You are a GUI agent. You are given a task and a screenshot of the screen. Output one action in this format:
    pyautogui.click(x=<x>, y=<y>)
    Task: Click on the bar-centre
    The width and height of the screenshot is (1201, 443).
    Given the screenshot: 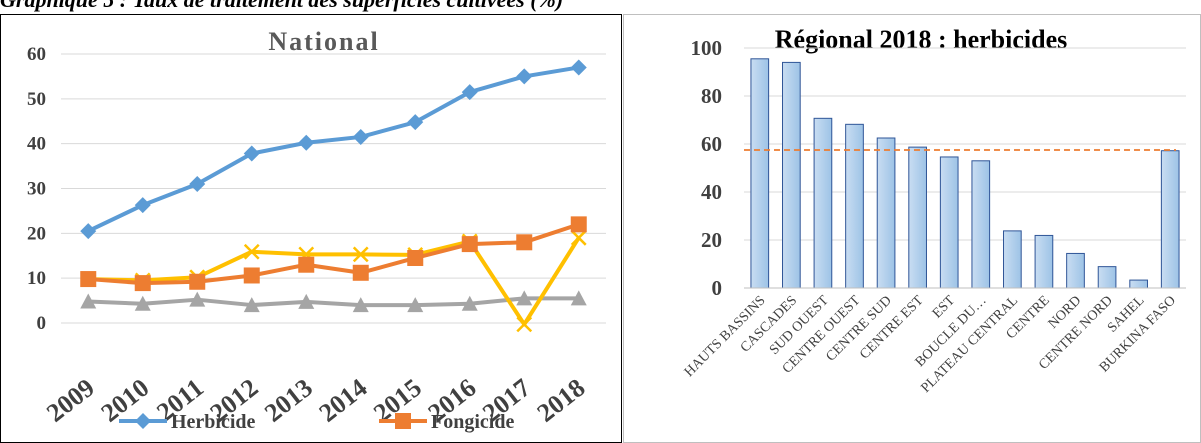 What is the action you would take?
    pyautogui.click(x=1044, y=261)
    